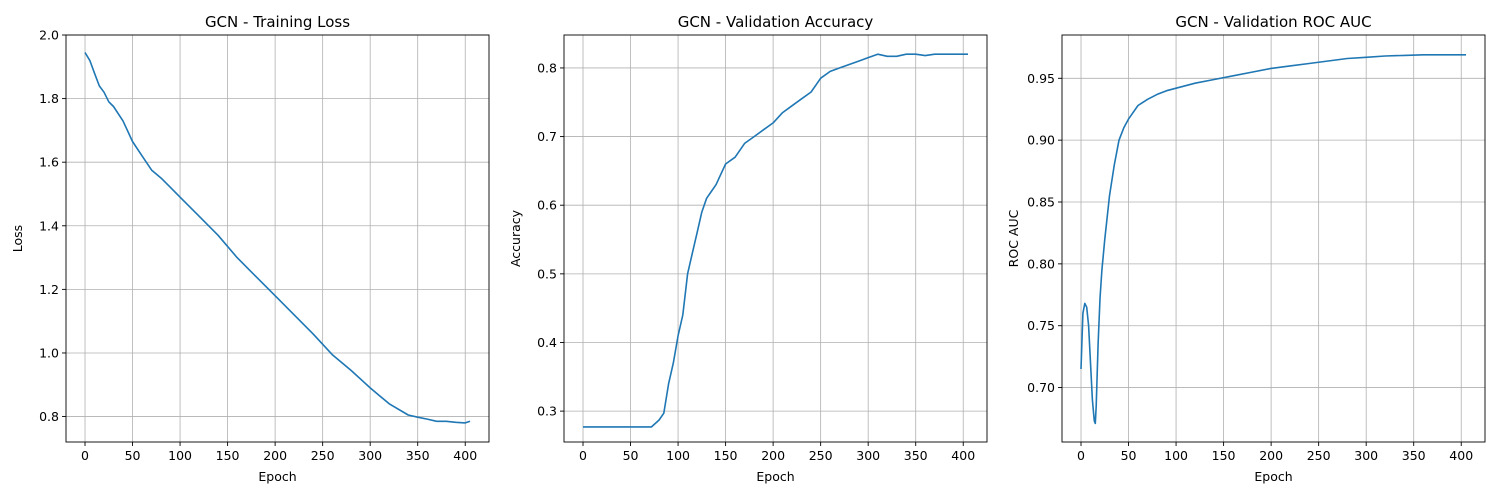 The width and height of the screenshot is (1500, 500). What do you see at coordinates (547, 205) in the screenshot?
I see `y-tick-label: 0.6` at bounding box center [547, 205].